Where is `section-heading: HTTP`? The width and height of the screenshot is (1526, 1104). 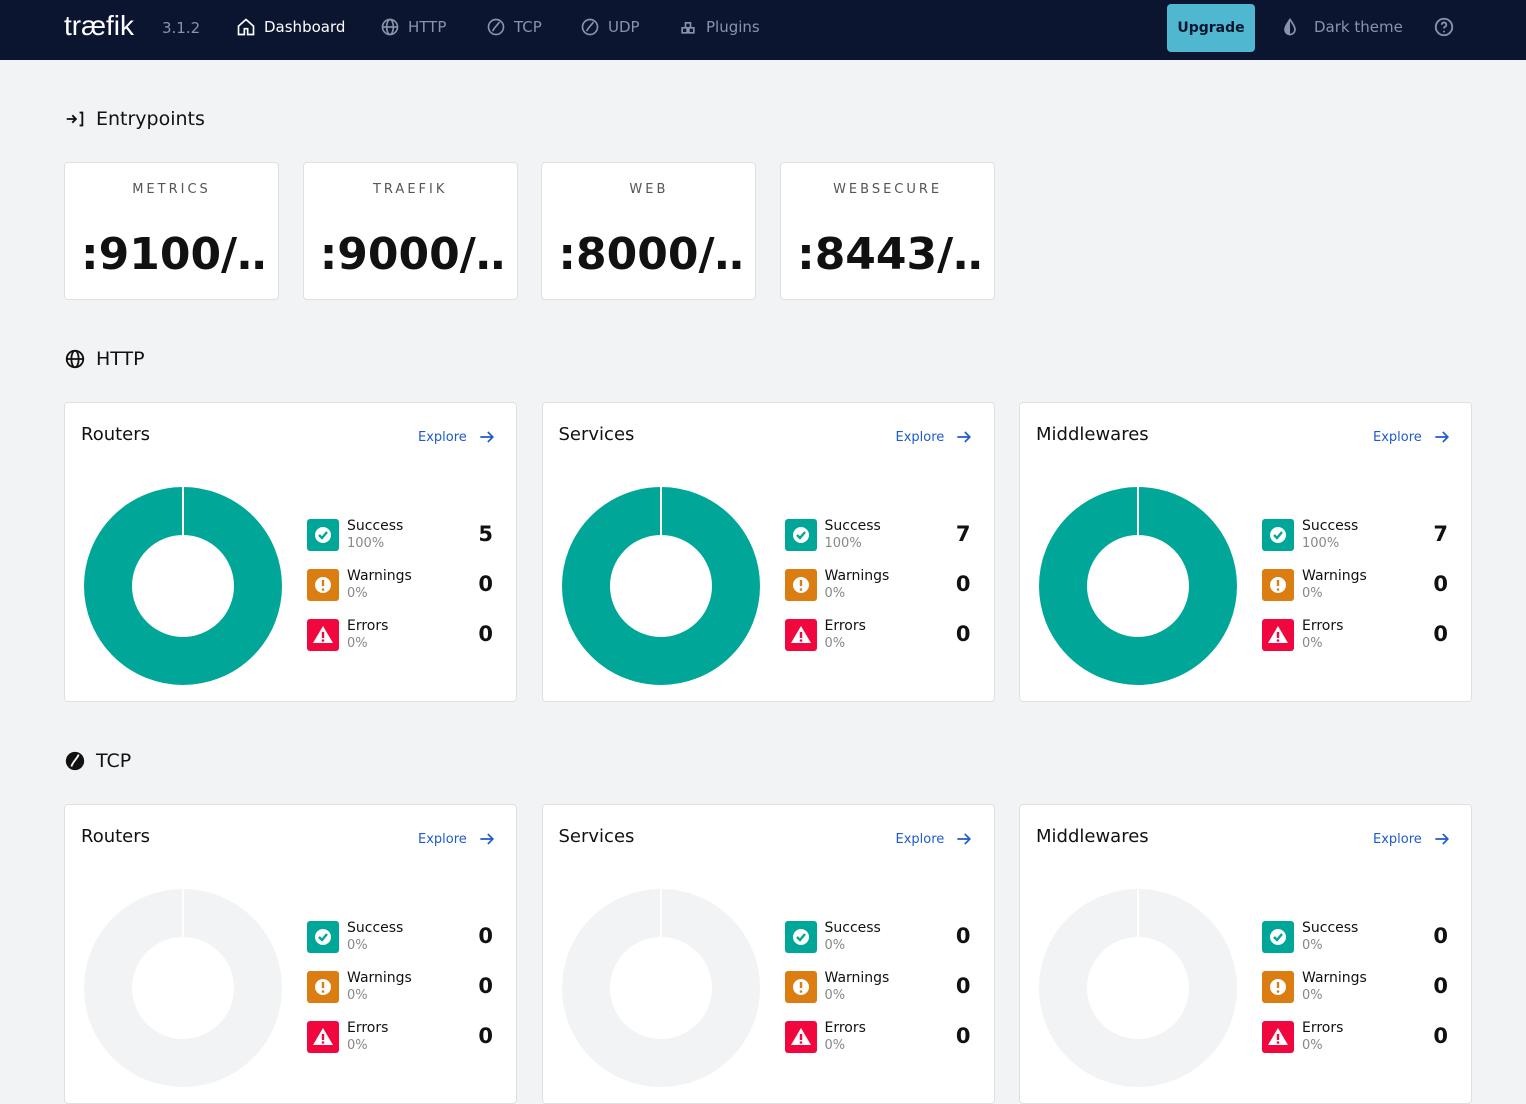
section-heading: HTTP is located at coordinates (104, 359).